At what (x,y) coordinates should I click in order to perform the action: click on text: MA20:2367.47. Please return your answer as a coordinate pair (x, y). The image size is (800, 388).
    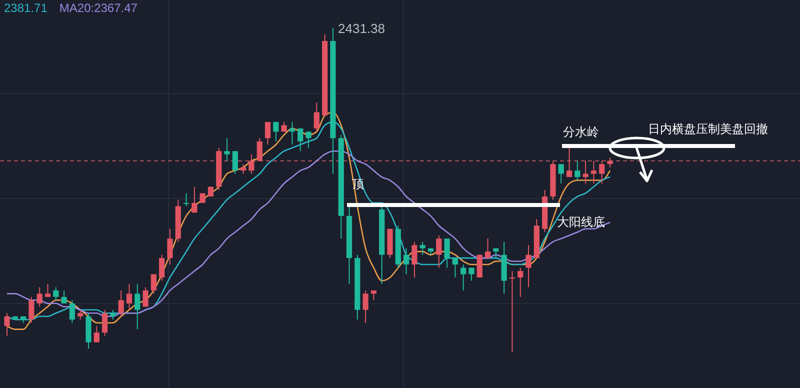
    Looking at the image, I should click on (98, 8).